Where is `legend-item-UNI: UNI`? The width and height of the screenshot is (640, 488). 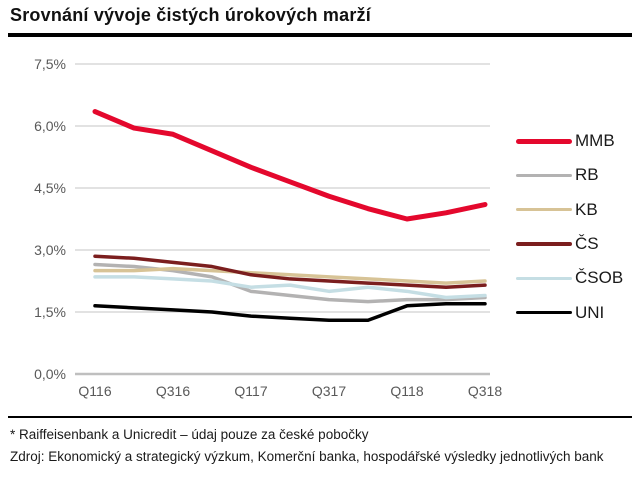 legend-item-UNI: UNI is located at coordinates (569, 312).